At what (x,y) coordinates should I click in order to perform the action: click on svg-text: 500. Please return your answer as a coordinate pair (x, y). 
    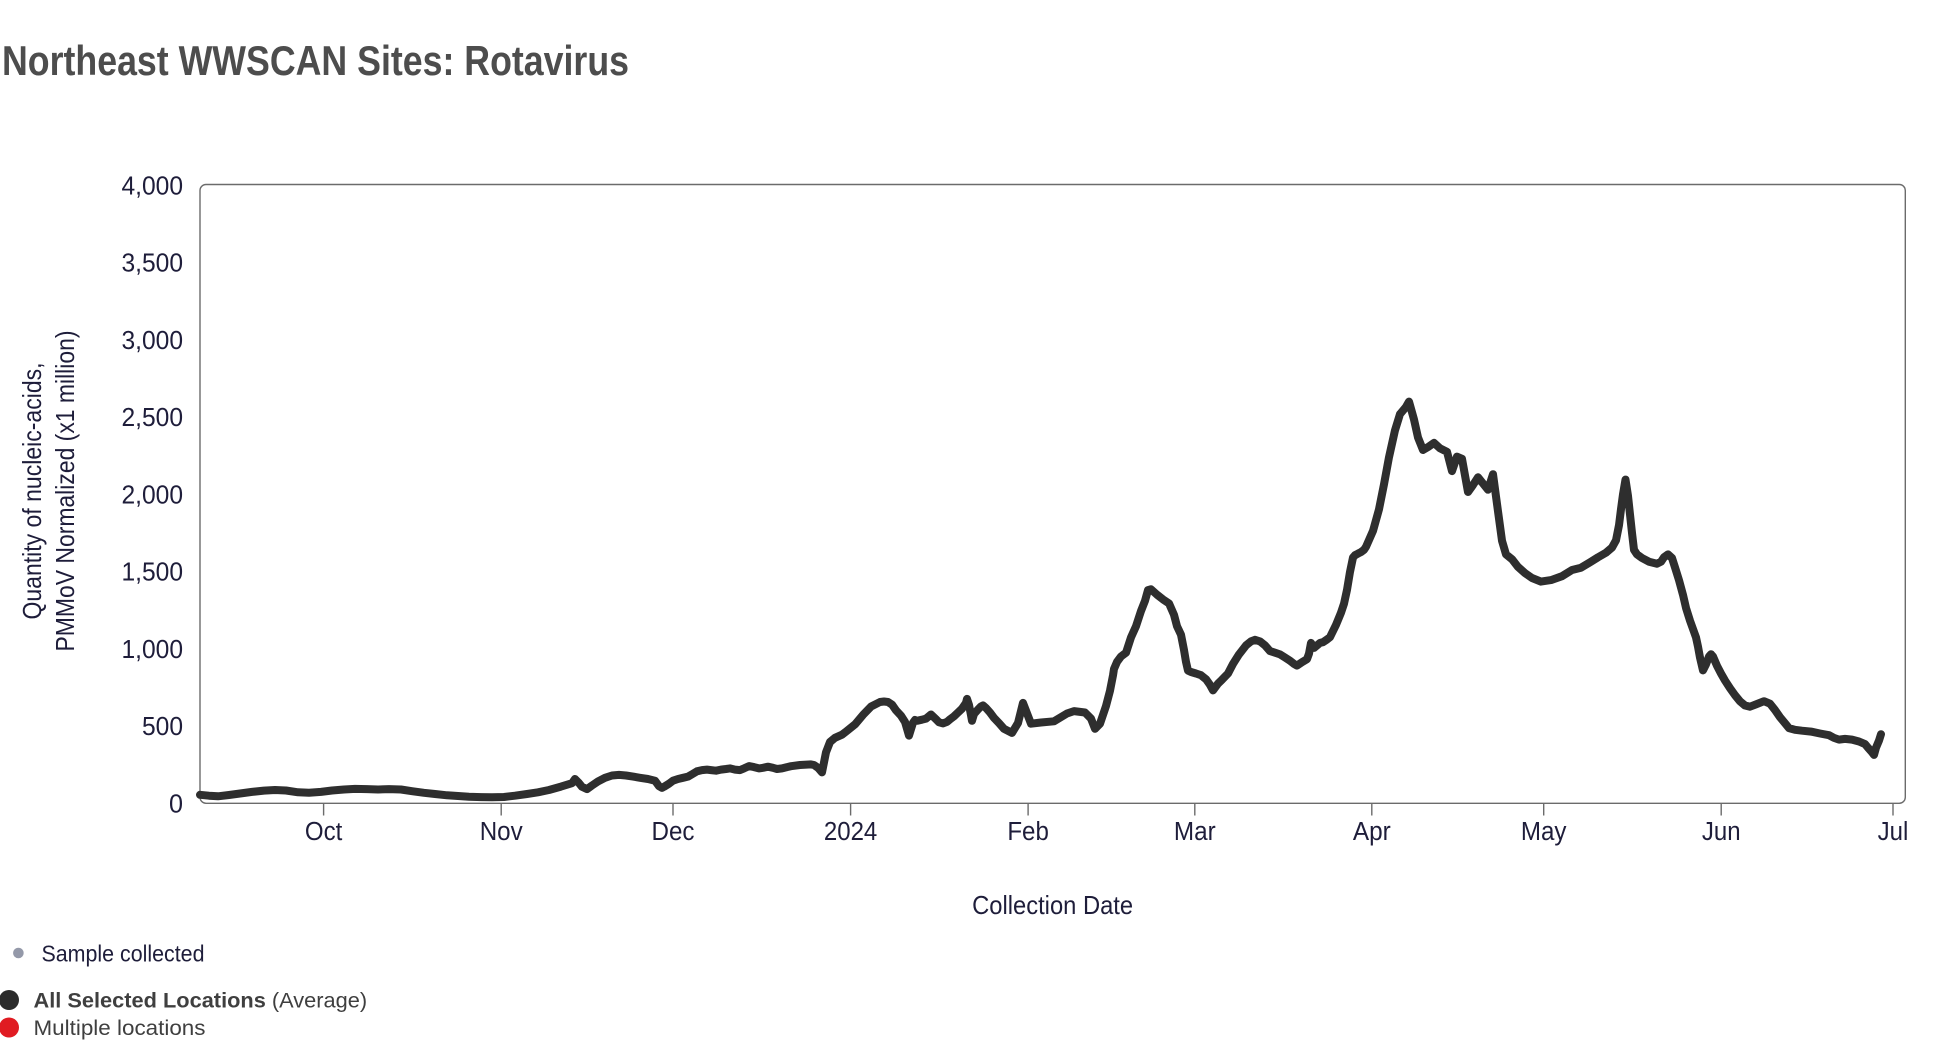
    Looking at the image, I should click on (162, 727).